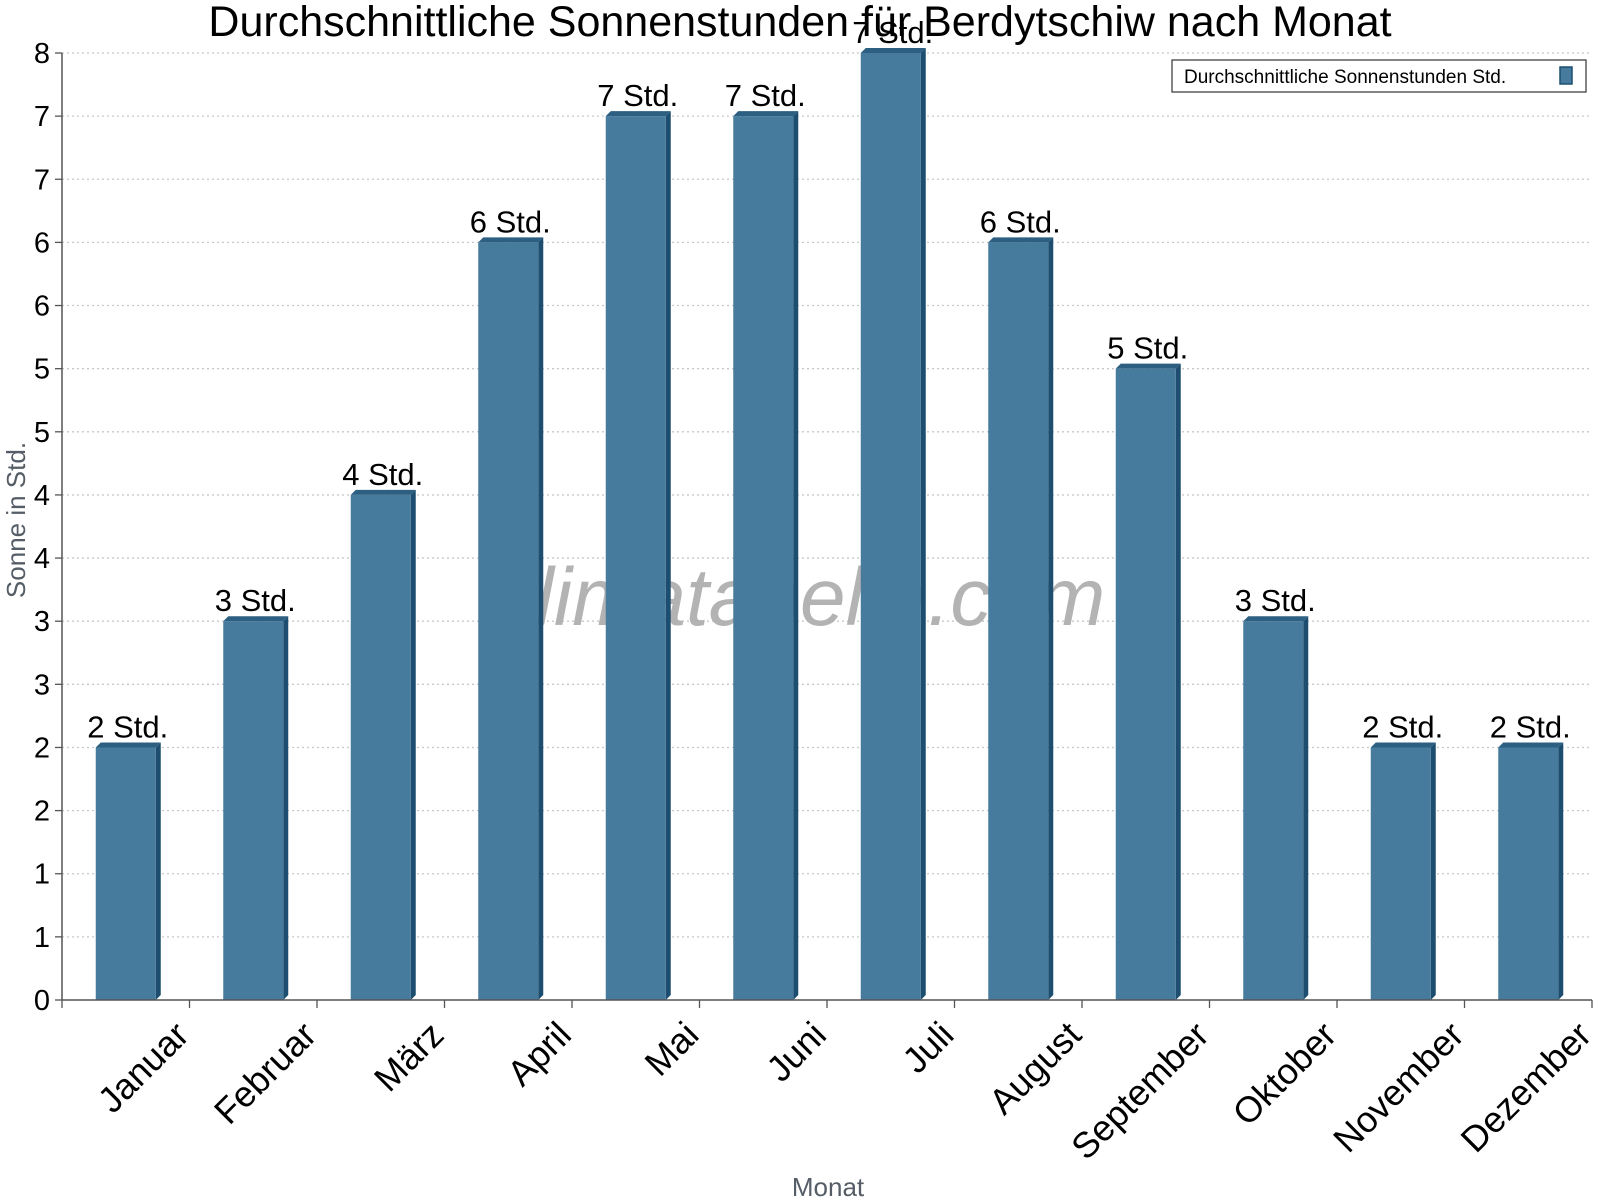 The image size is (1600, 1200). Describe the element at coordinates (42, 527) in the screenshot. I see `y-tick-labels: 0 1 1 2 2 3 3 4 4 5 5 6 6 7 7 8` at that location.